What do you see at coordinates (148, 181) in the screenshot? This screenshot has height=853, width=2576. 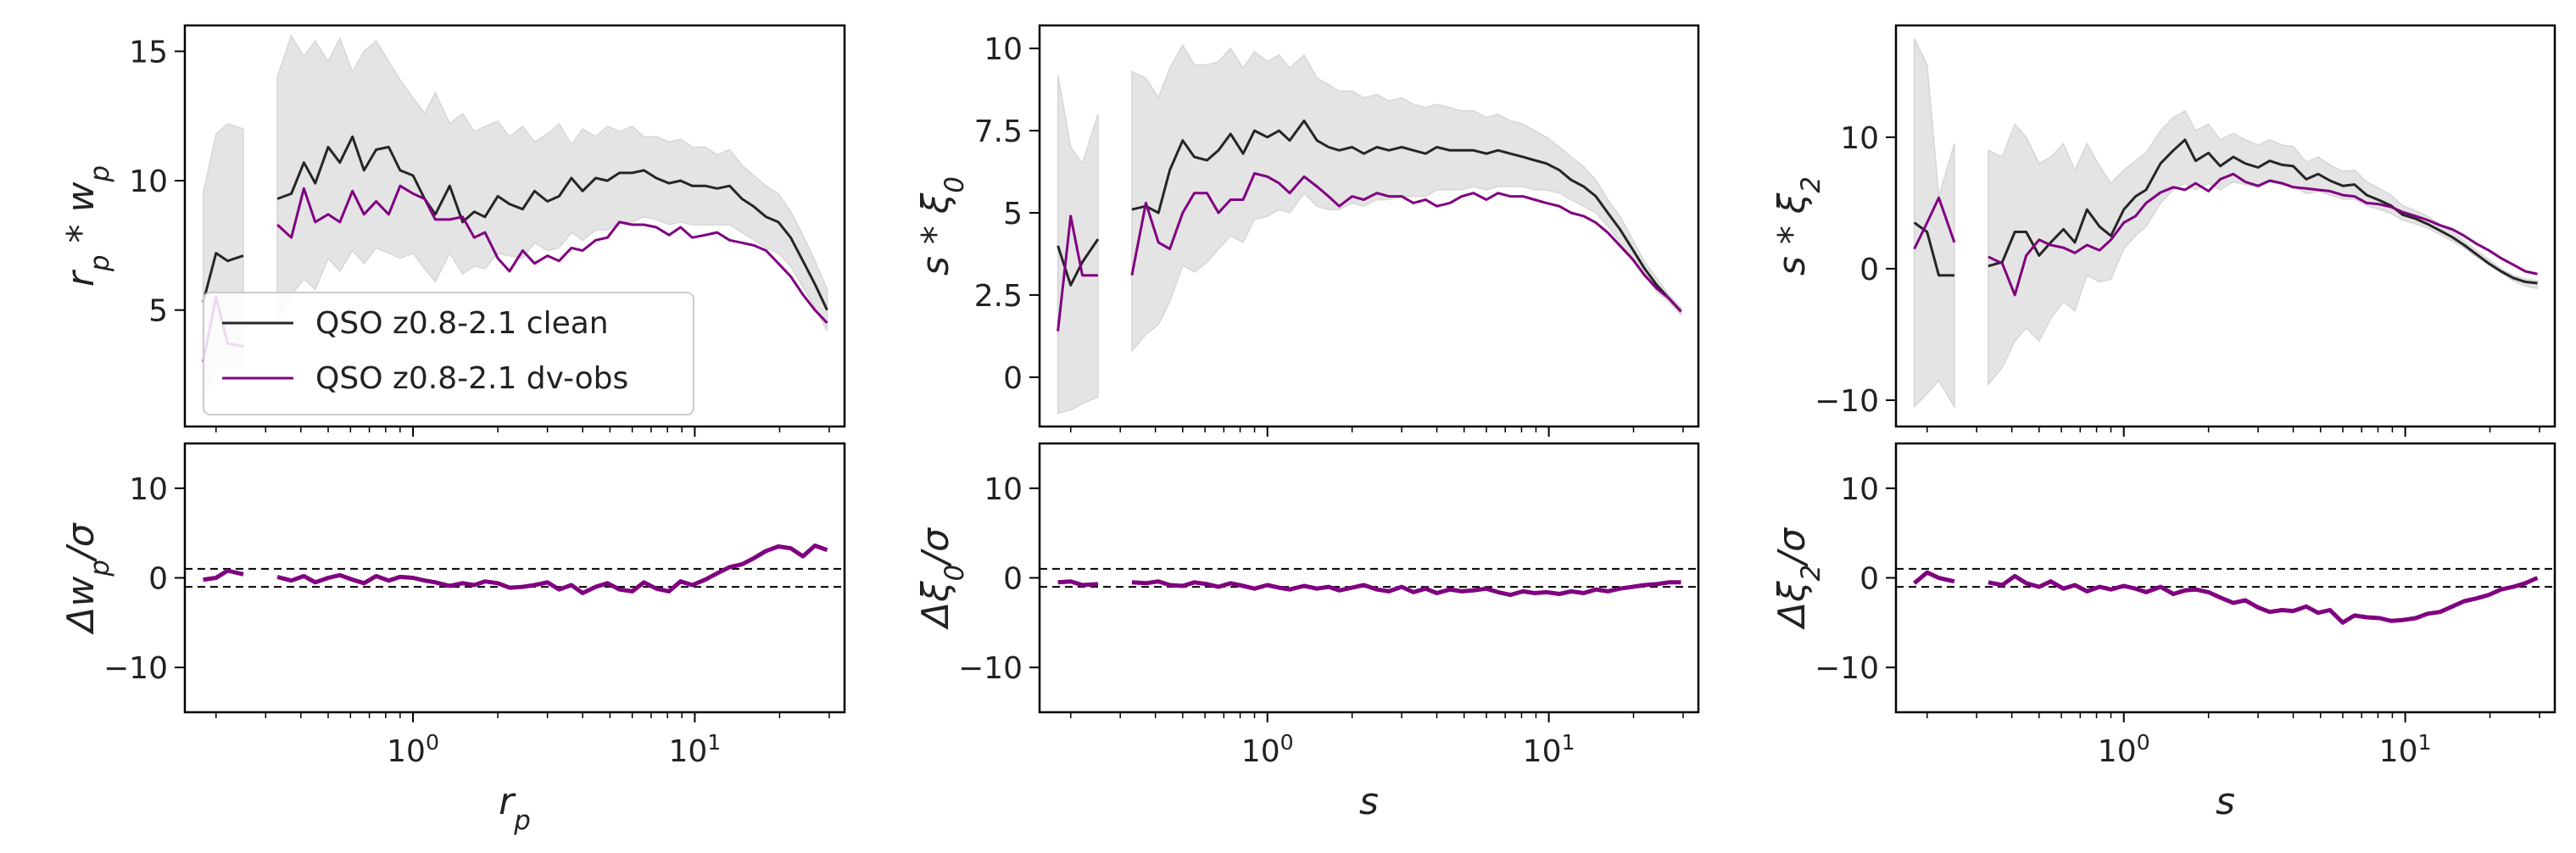 I see `y-tick-label-1: 10` at bounding box center [148, 181].